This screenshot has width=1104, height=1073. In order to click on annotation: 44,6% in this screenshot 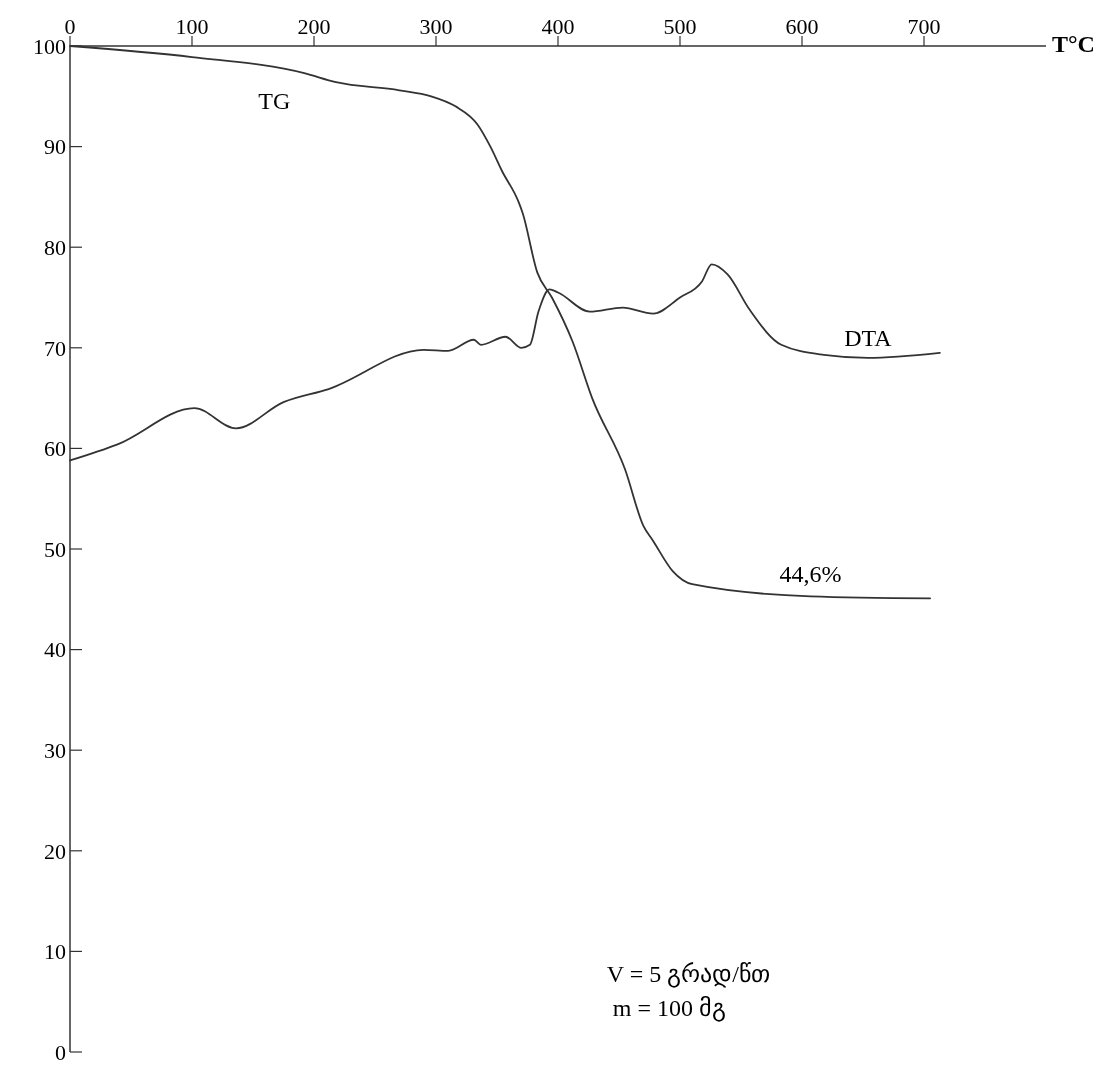, I will do `click(810, 574)`.